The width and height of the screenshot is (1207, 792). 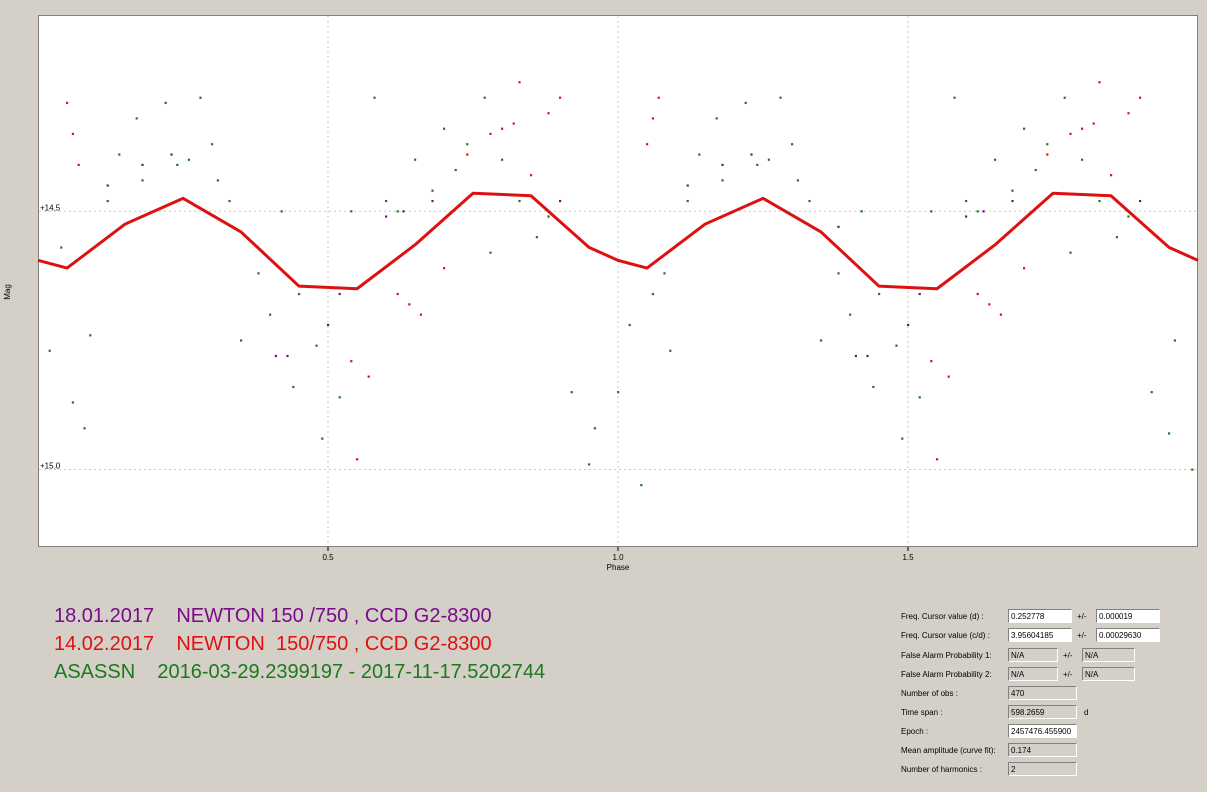 I want to click on num-obs-field: 470, so click(x=1042, y=693).